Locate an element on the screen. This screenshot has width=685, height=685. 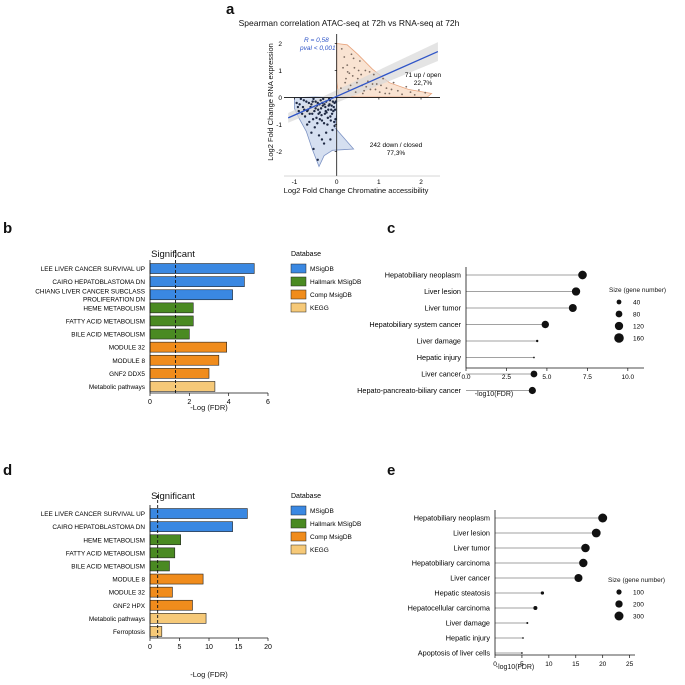
legend-swatch is located at coordinates (298, 268).